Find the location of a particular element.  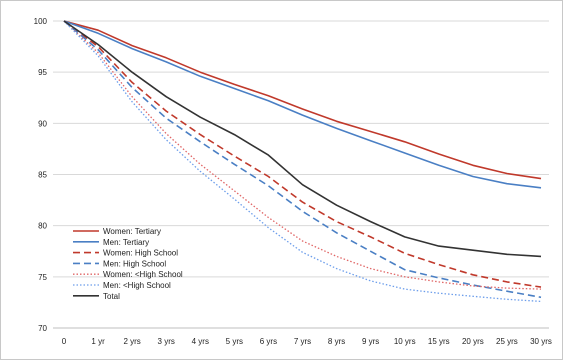

legend-item: Men: High School is located at coordinates (119, 263).